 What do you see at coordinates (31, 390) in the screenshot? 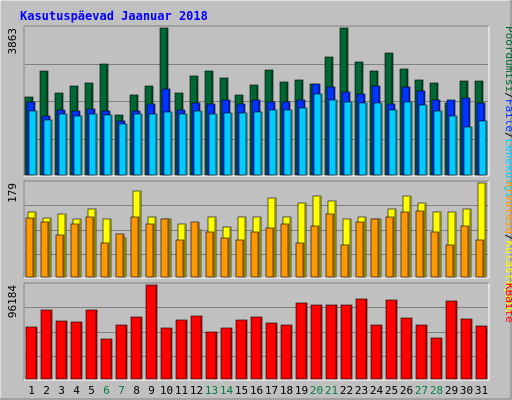
I see `day-label: 1` at bounding box center [31, 390].